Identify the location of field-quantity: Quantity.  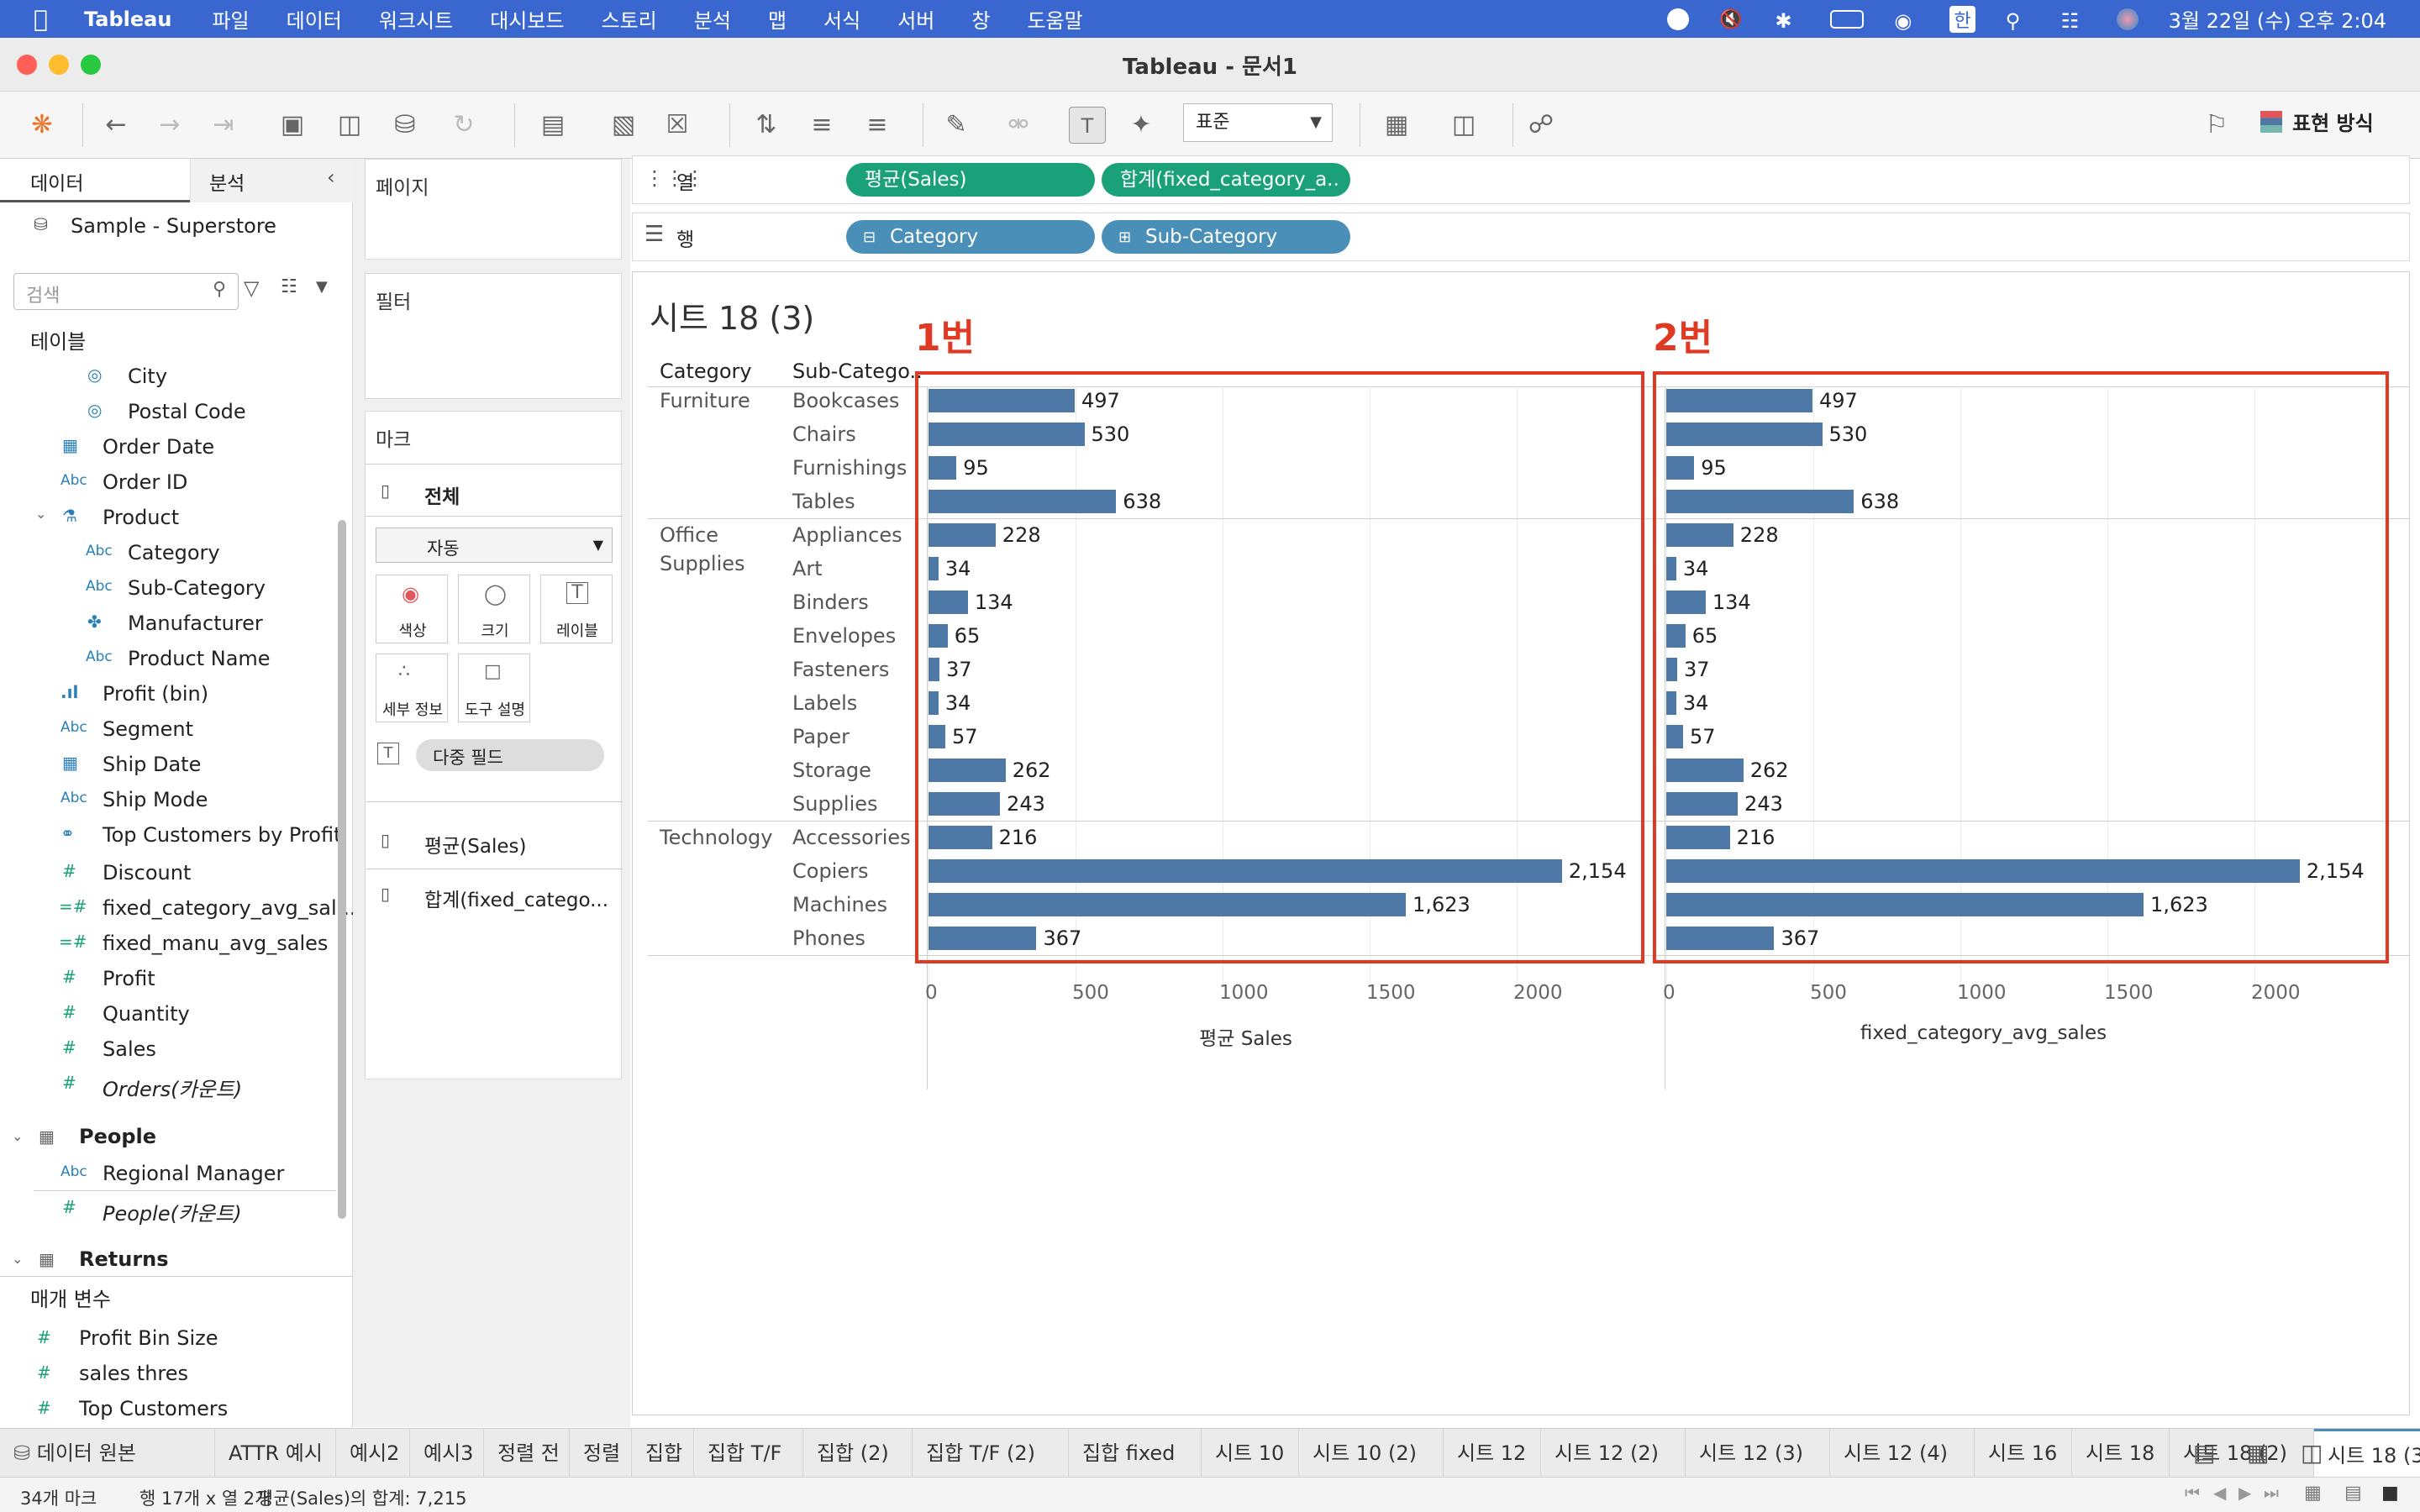
(146, 1014).